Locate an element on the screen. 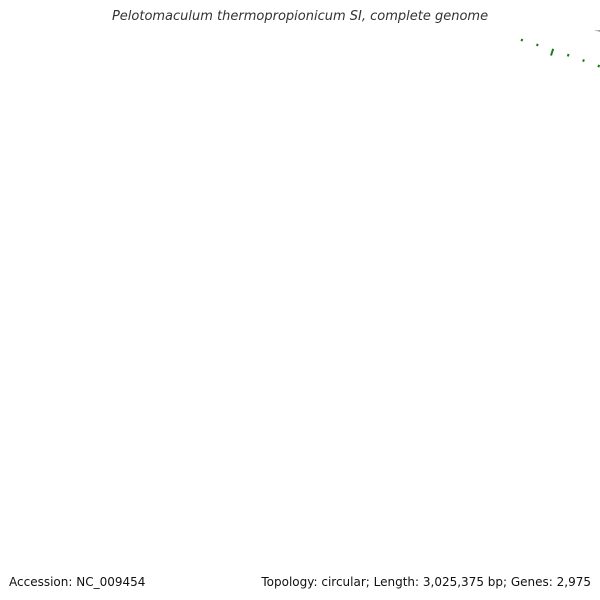 The height and width of the screenshot is (600, 600). accession-label: Accession: NC_009454 is located at coordinates (77, 582).